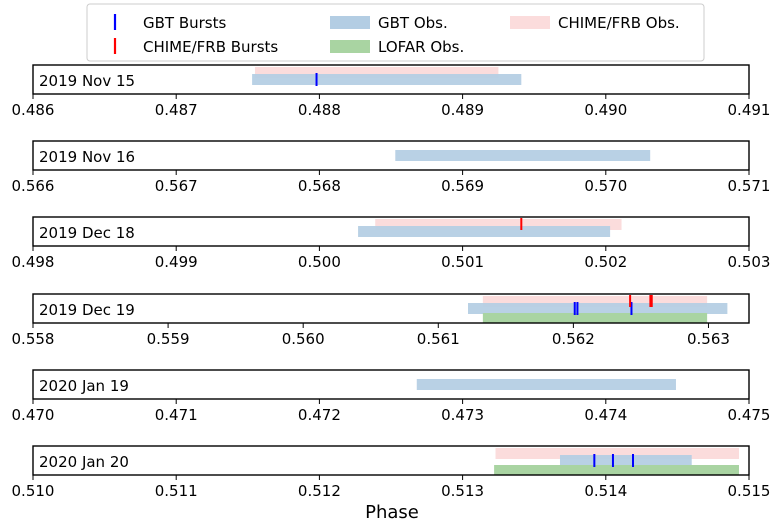  What do you see at coordinates (749, 186) in the screenshot?
I see `x-tick-label: 0.571` at bounding box center [749, 186].